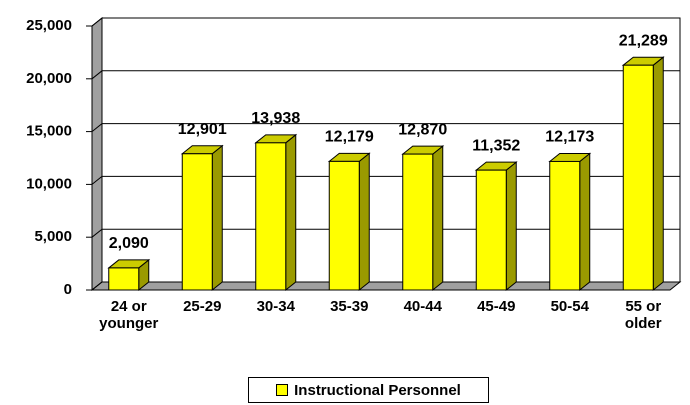  Describe the element at coordinates (496, 306) in the screenshot. I see `x-tick-label: 45-49` at that location.